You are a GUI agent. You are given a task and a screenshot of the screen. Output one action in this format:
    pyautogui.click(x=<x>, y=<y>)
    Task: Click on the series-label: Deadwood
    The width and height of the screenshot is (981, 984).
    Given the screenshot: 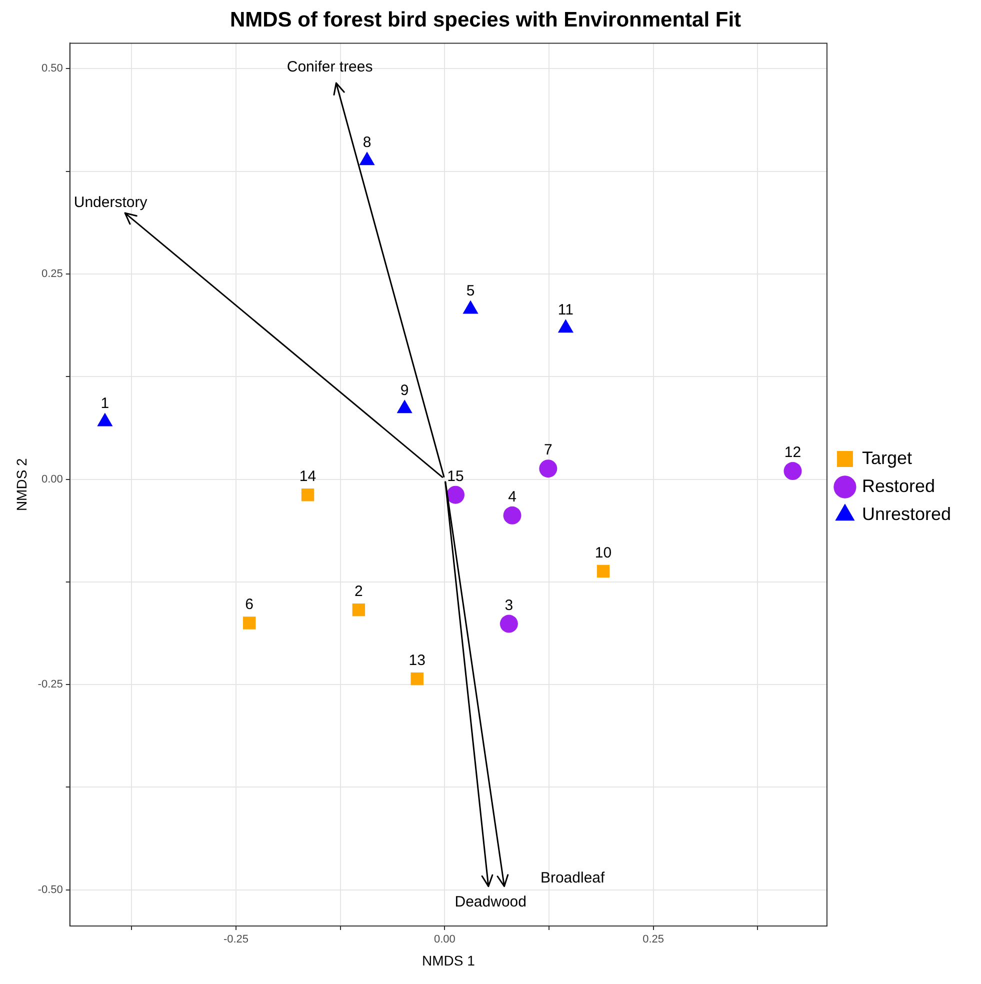 What is the action you would take?
    pyautogui.click(x=490, y=902)
    